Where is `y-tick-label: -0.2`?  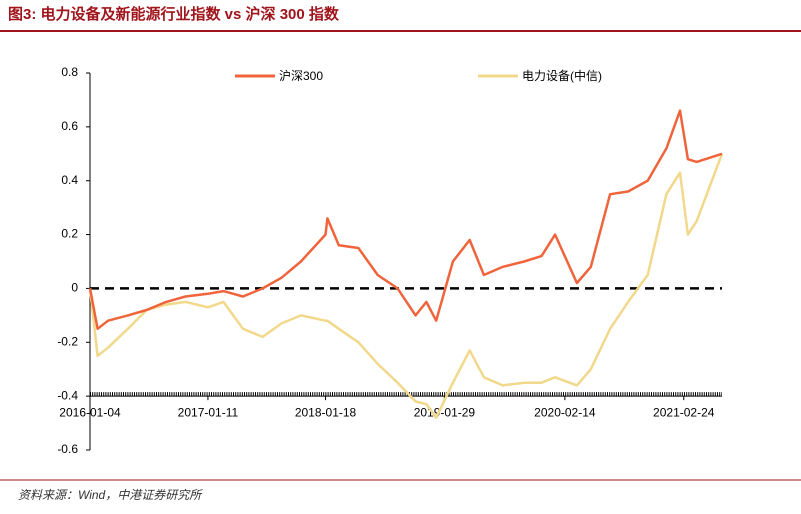 y-tick-label: -0.2 is located at coordinates (67, 341).